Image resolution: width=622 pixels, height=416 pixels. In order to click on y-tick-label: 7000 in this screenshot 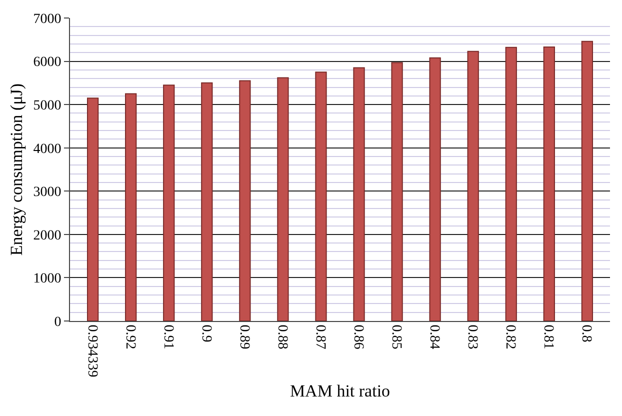, I will do `click(47, 19)`.